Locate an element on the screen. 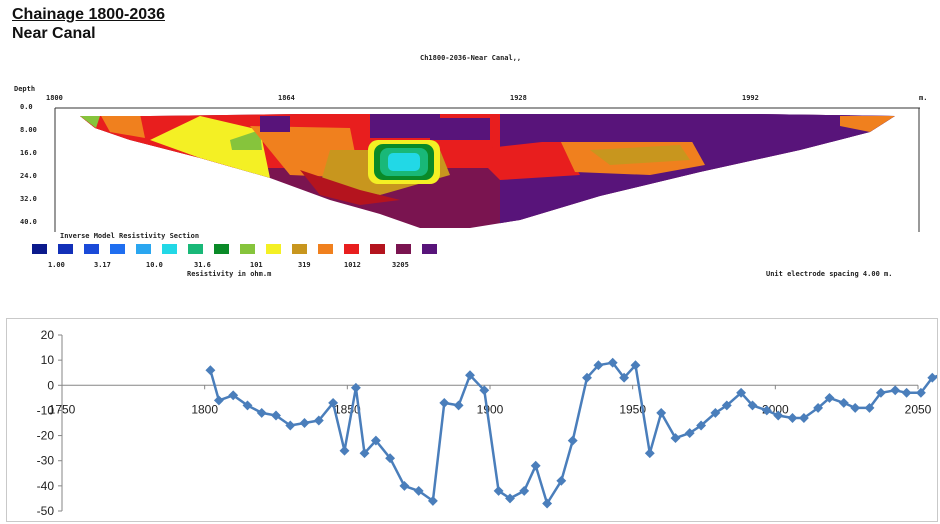  resistivity-unit-label: Resistivity in ohm.m is located at coordinates (229, 274).